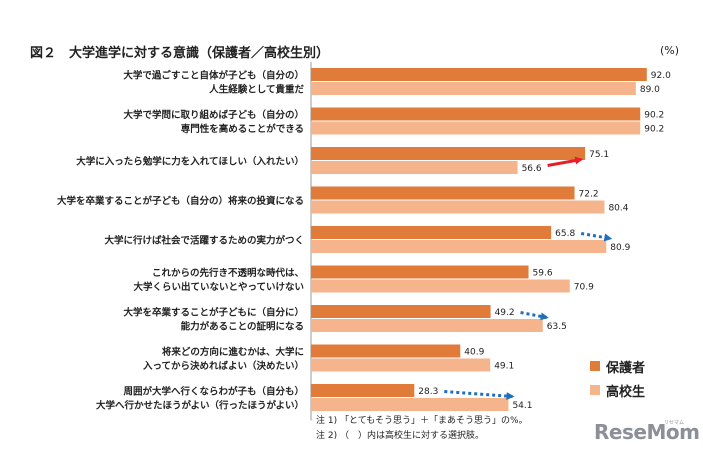 Image resolution: width=703 pixels, height=455 pixels. Describe the element at coordinates (565, 234) in the screenshot. I see `data-label-parent: 65.8` at that location.